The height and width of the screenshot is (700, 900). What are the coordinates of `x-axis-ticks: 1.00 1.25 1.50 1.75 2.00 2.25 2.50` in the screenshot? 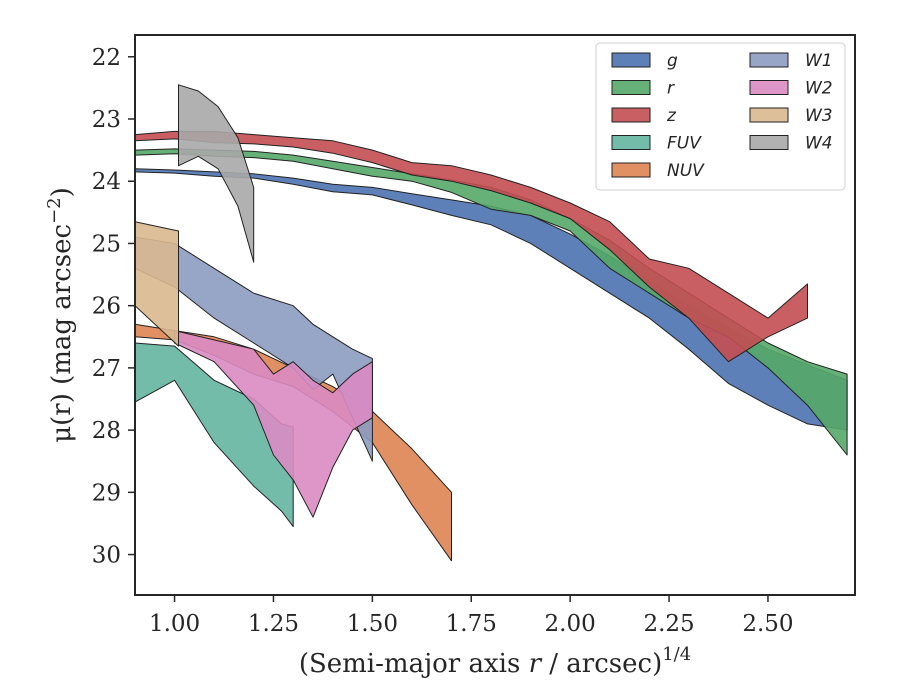 It's located at (471, 616).